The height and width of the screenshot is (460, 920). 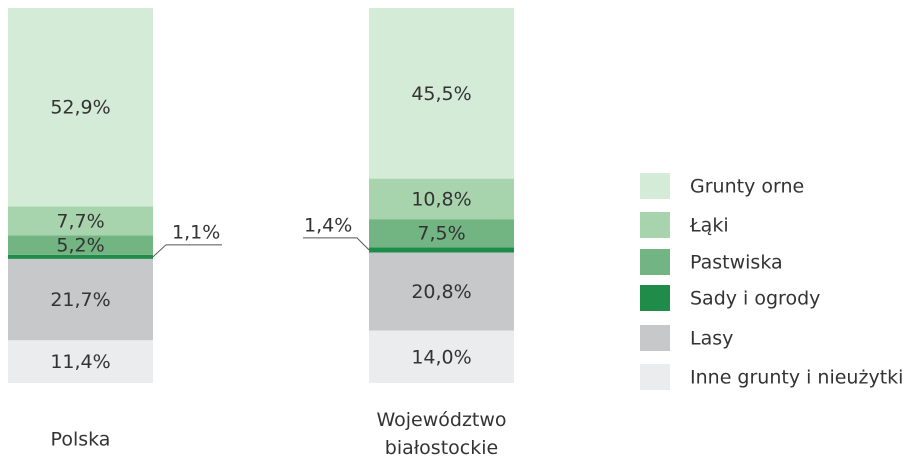 I want to click on data-label: 10,8%, so click(x=441, y=199).